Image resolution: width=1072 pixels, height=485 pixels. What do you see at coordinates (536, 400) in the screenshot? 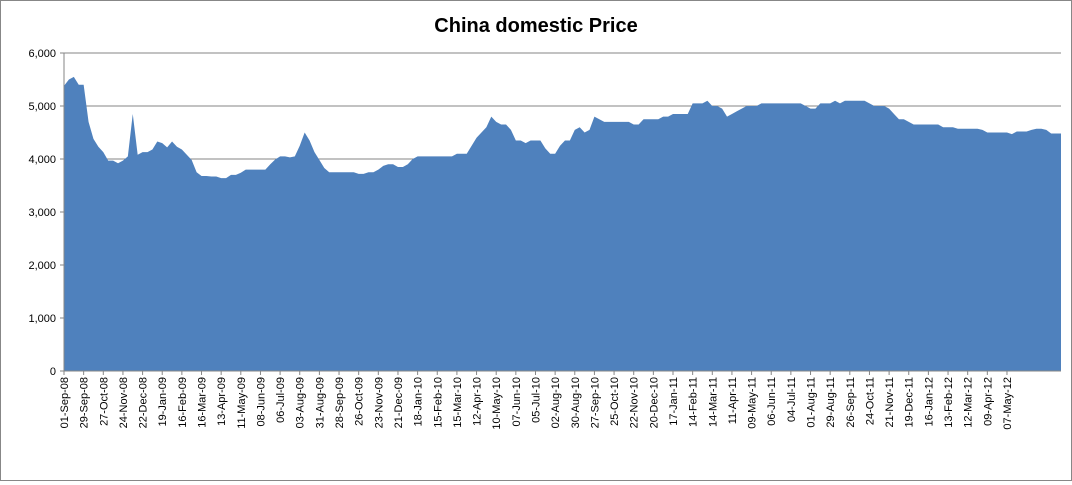
I see `x-tick-label: 05-Jul-10` at bounding box center [536, 400].